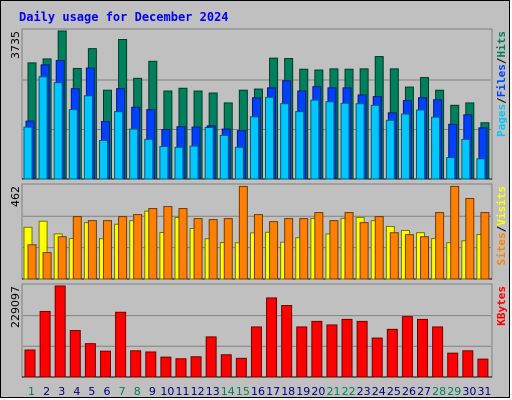  Describe the element at coordinates (394, 391) in the screenshot. I see `x-tick-label-day-25: 25` at that location.